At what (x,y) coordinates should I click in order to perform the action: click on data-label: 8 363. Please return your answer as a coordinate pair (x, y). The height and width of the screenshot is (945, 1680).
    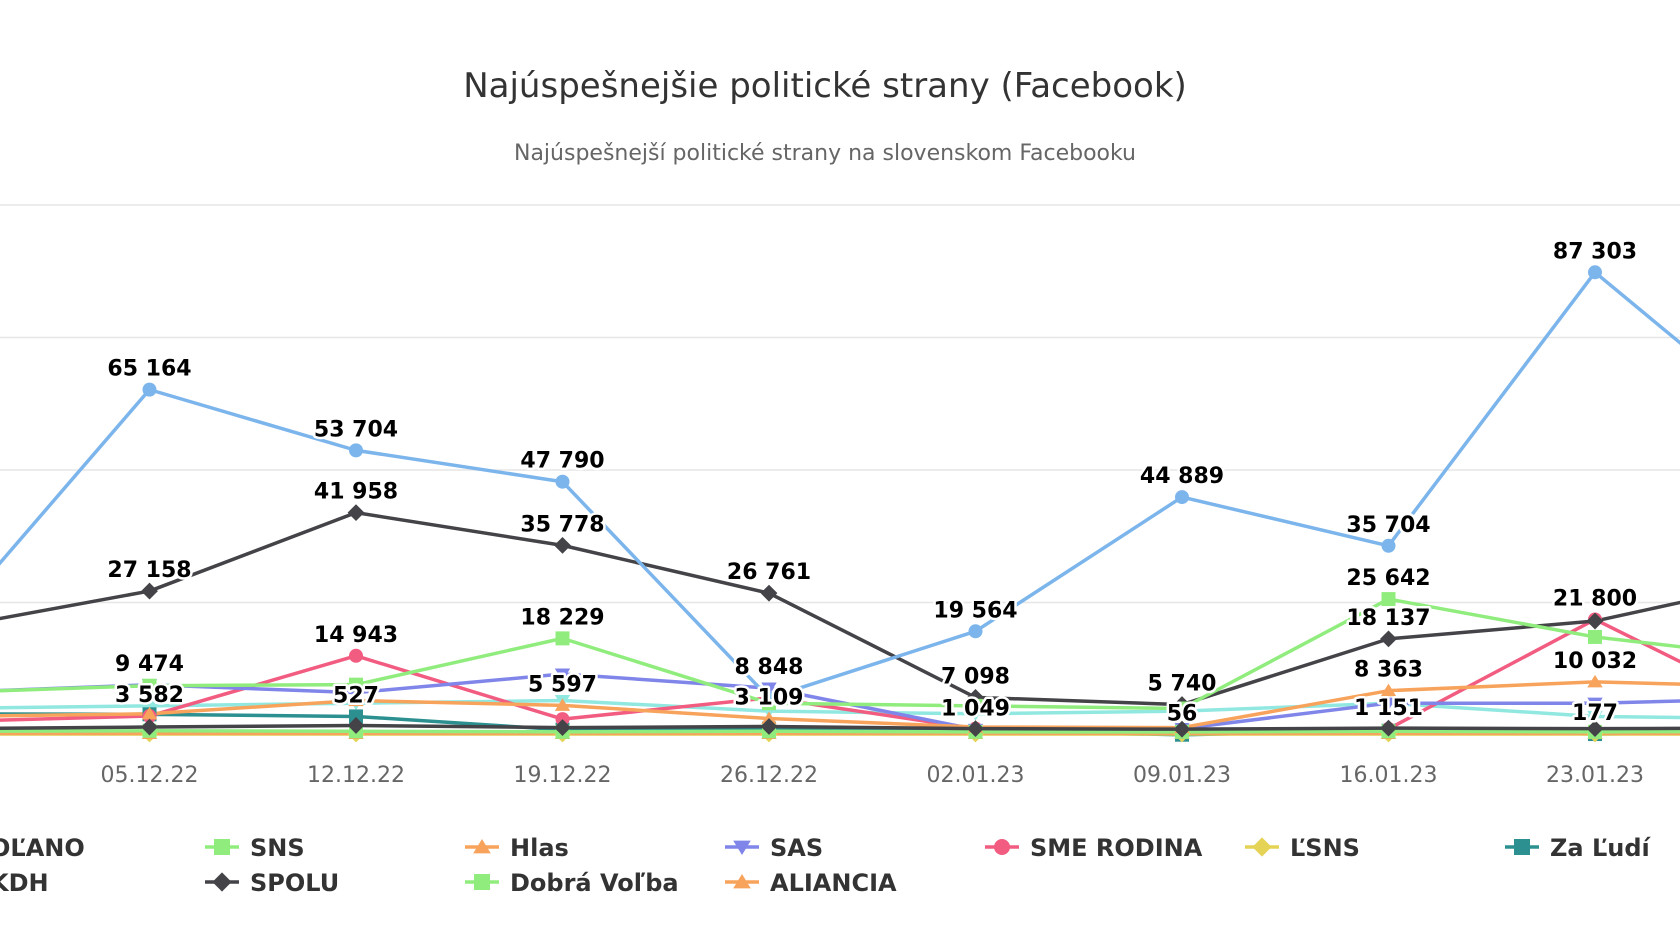
    Looking at the image, I should click on (1388, 670).